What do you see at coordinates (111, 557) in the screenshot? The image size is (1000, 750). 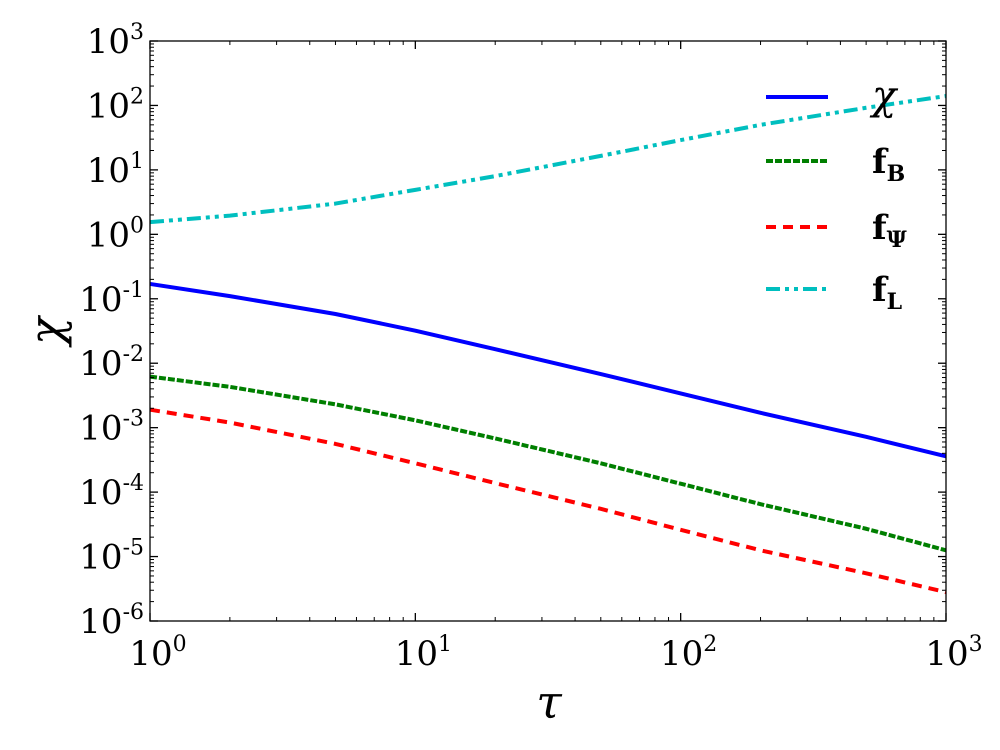 I see `y-tick-label-1: 10⁻⁵` at bounding box center [111, 557].